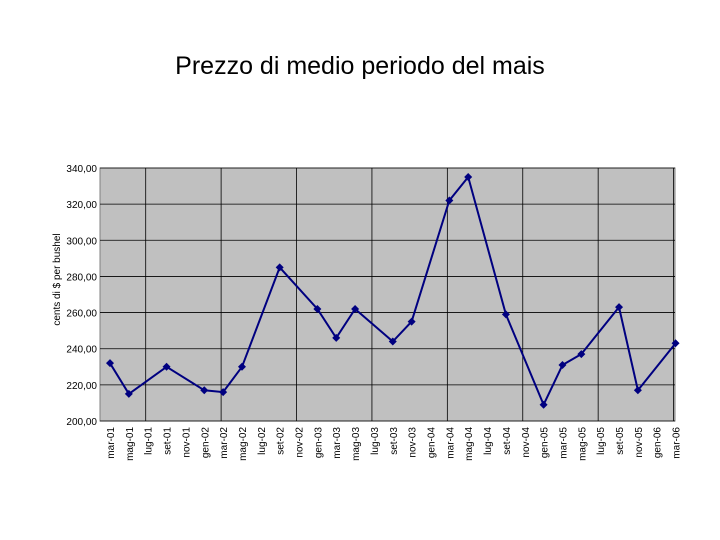  I want to click on x-tick-label: gen-06, so click(658, 443).